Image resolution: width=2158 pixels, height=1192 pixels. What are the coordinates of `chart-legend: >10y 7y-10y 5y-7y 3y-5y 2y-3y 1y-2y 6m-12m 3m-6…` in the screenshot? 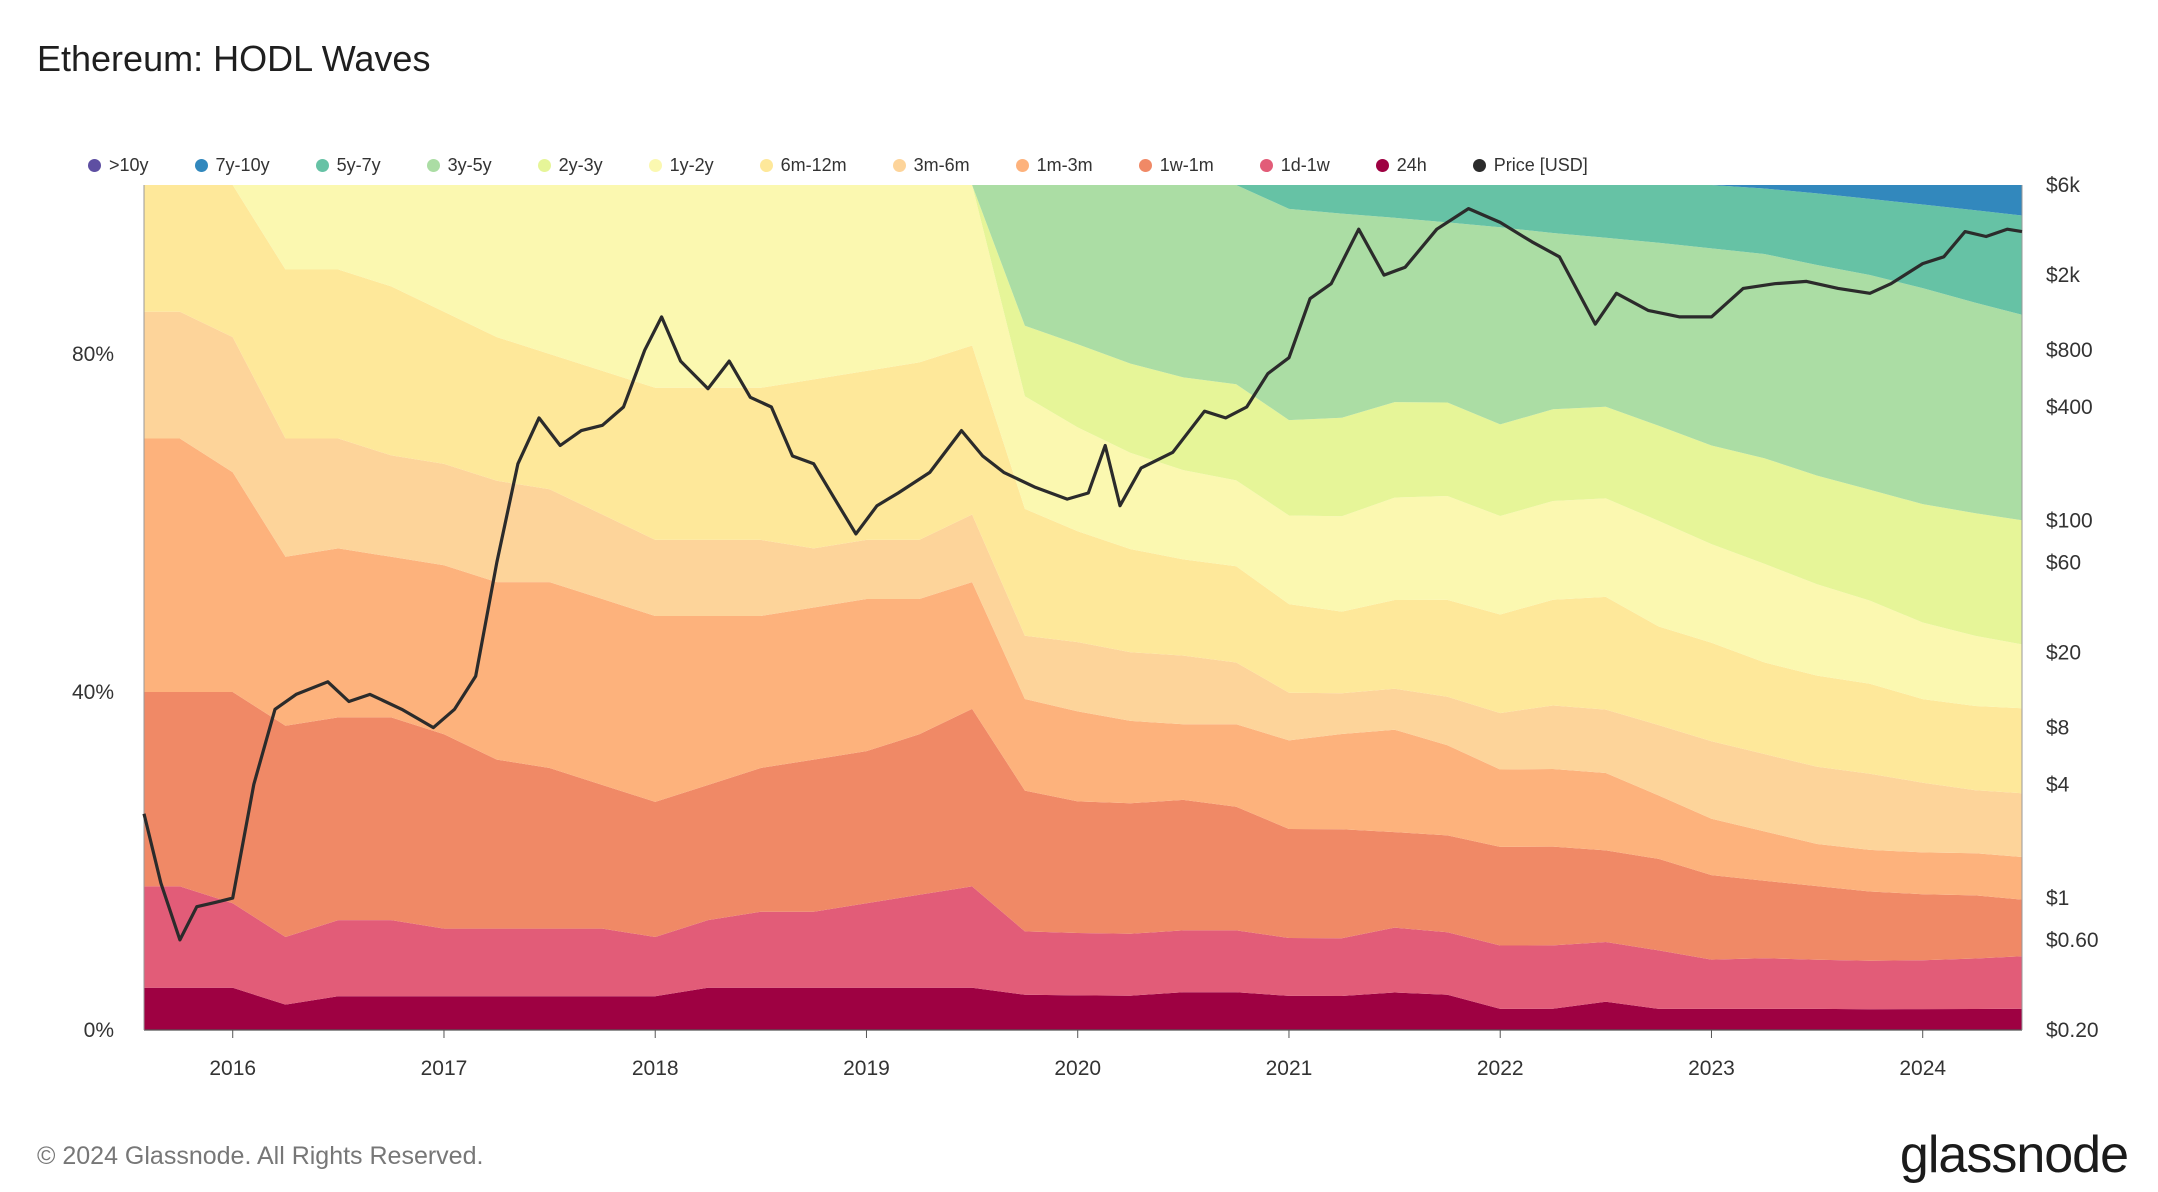 It's located at (861, 165).